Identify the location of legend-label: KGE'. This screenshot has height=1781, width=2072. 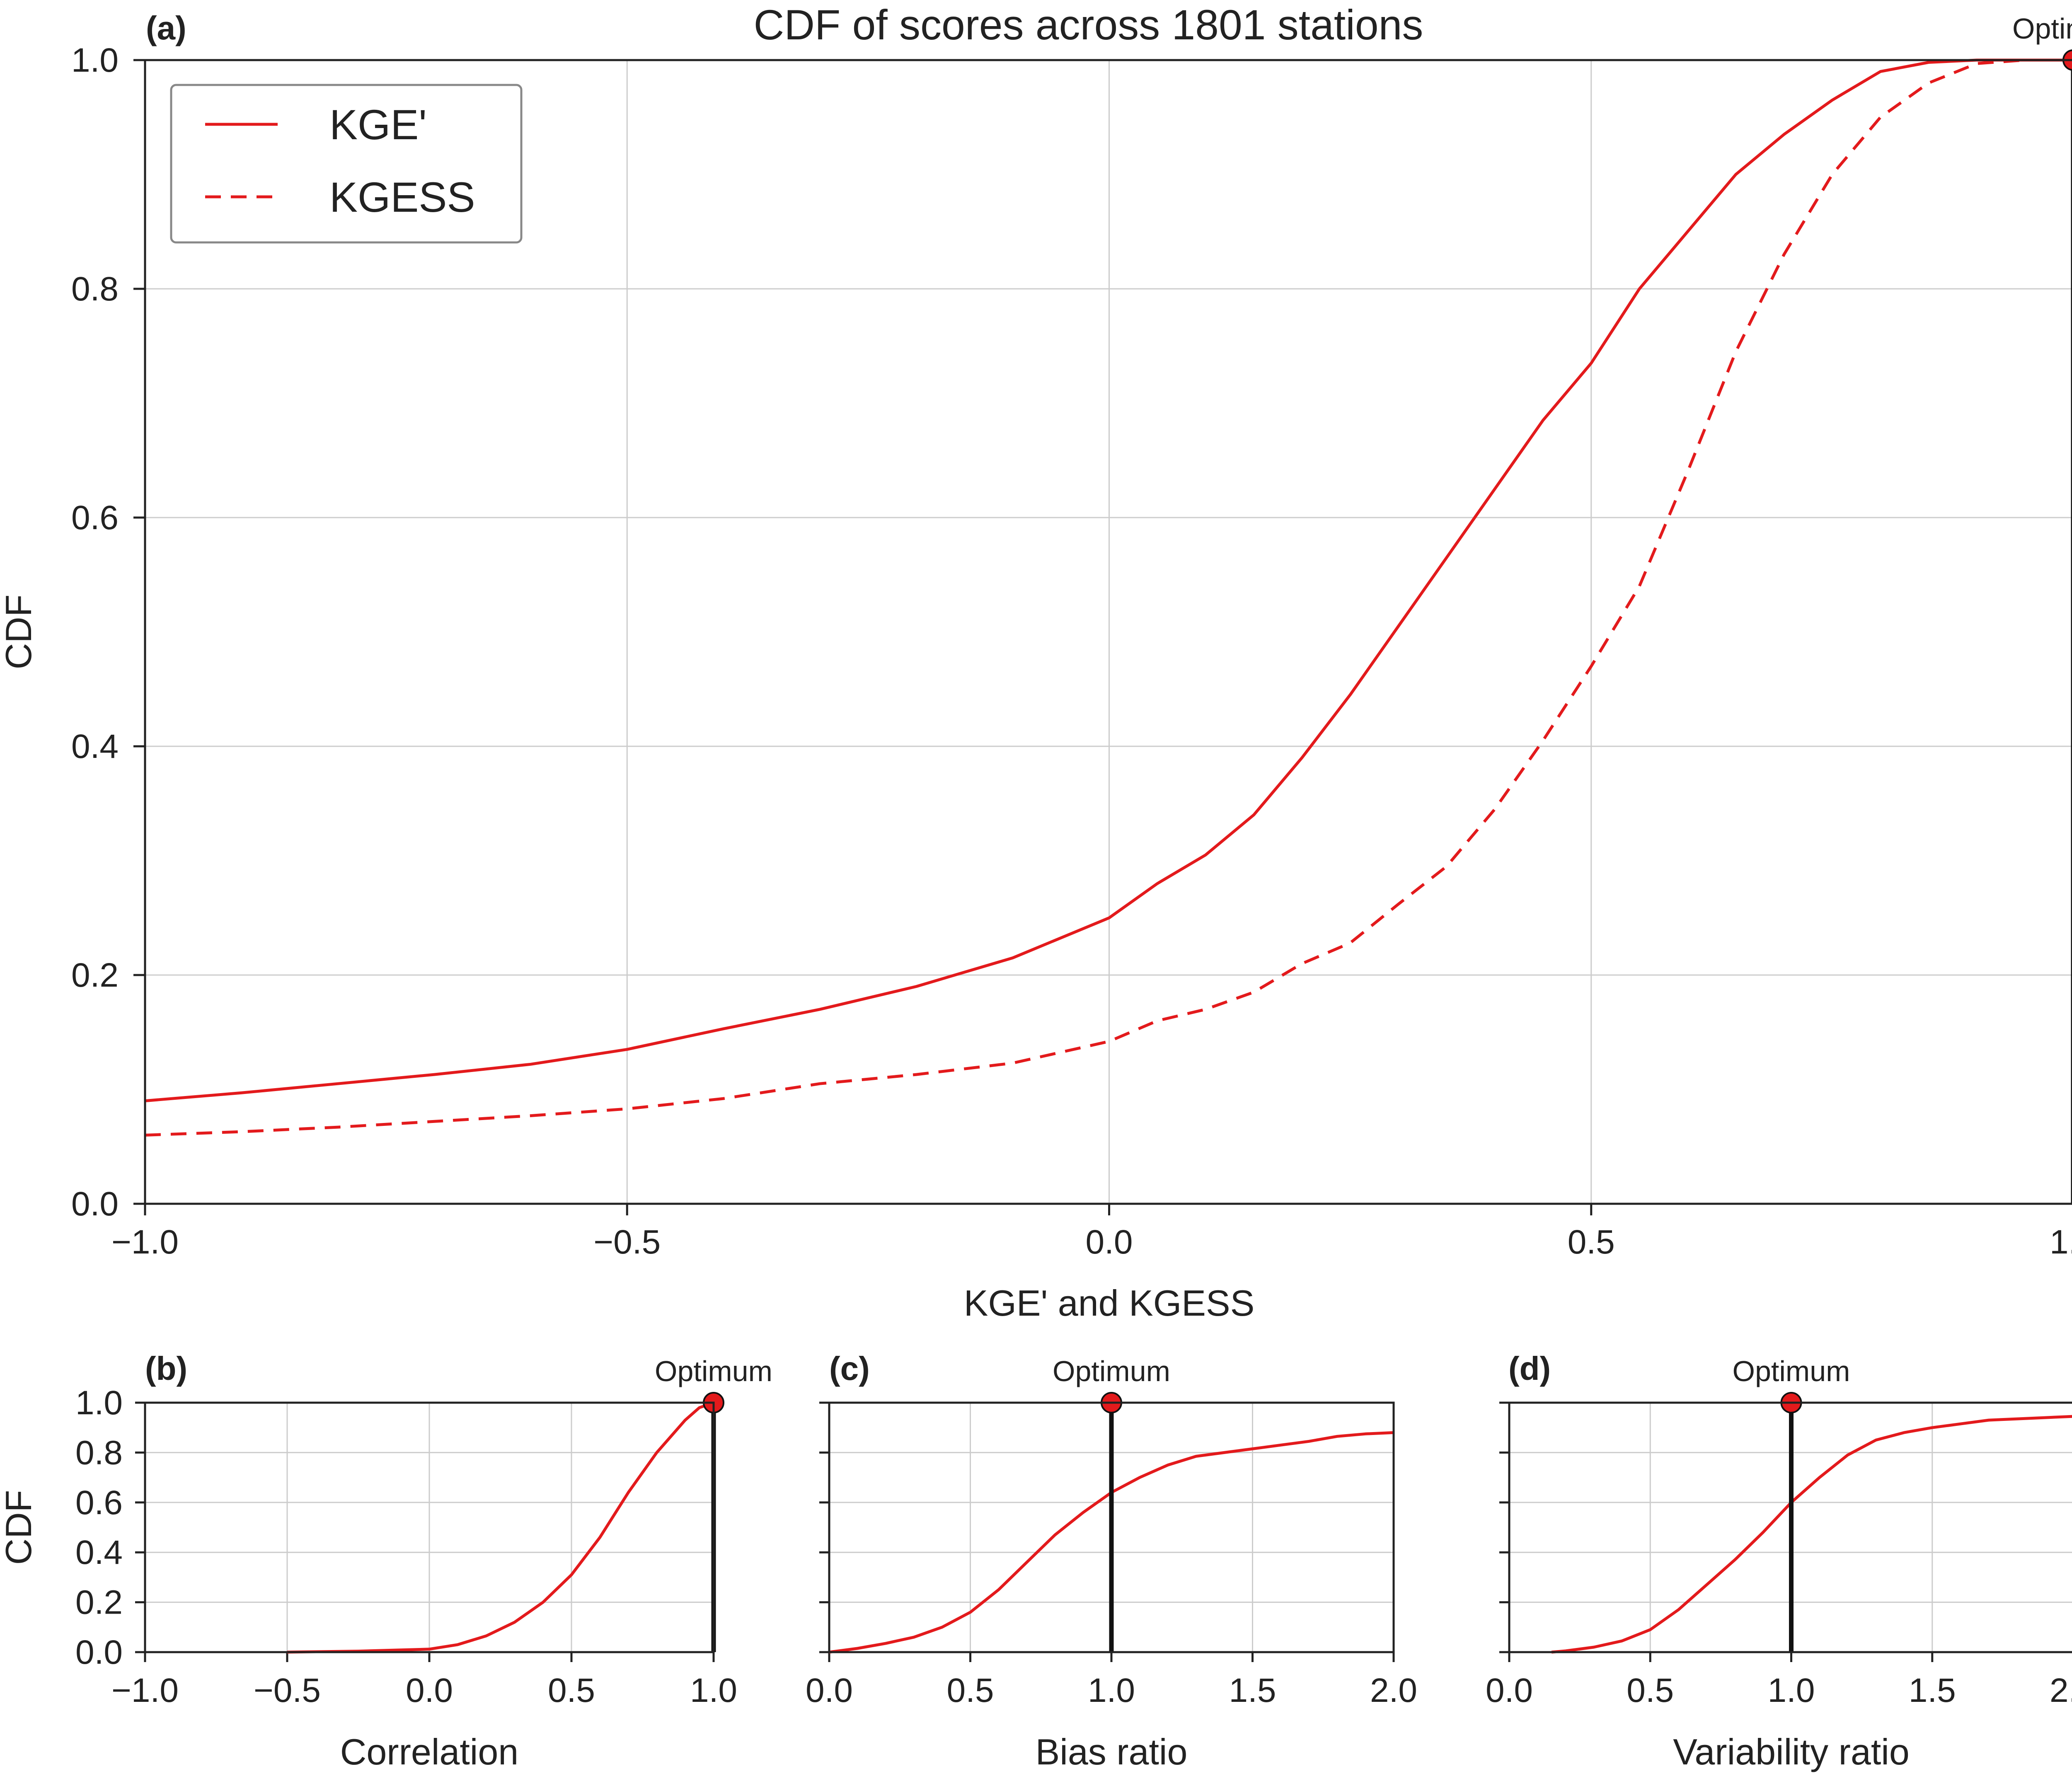
(378, 124).